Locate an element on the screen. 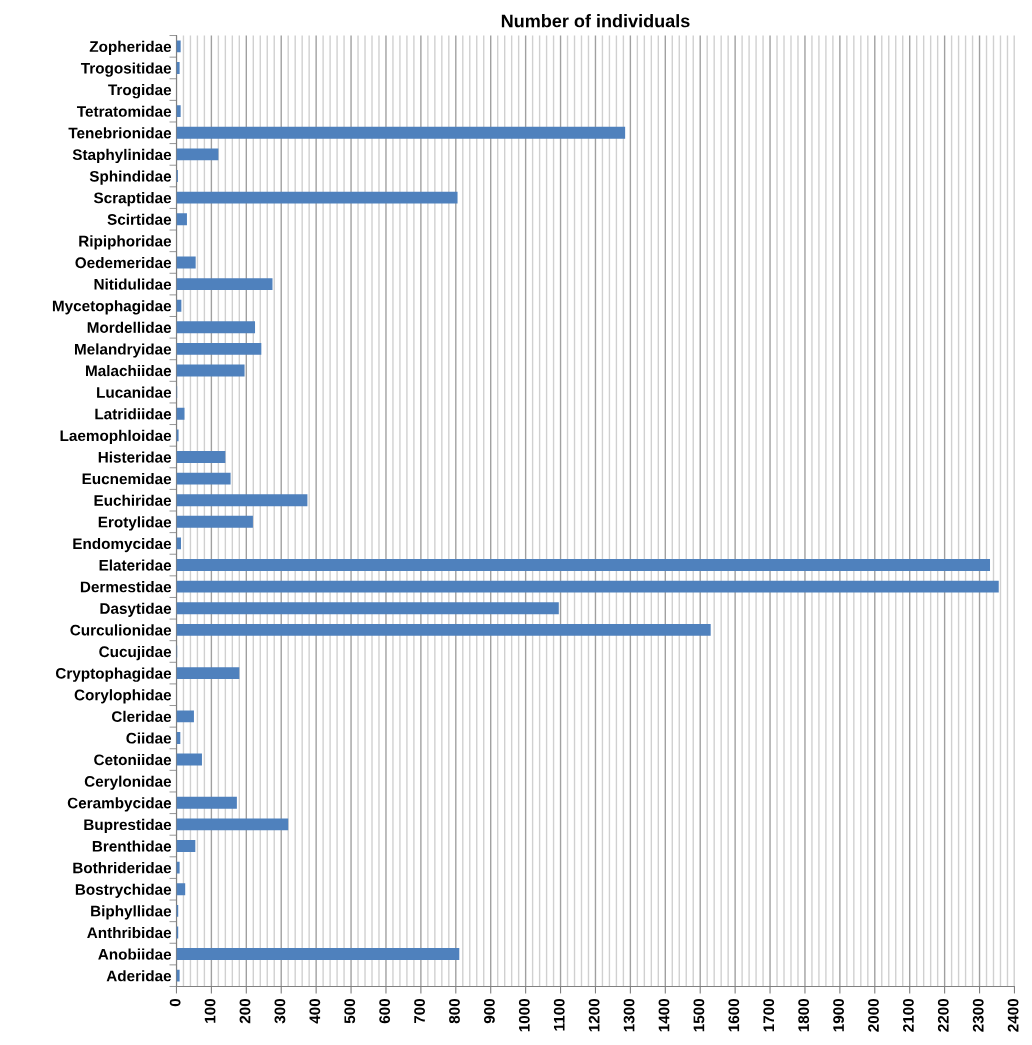 Image resolution: width=1032 pixels, height=1045 pixels. y-tick-label: Oedemeridae is located at coordinates (123, 262).